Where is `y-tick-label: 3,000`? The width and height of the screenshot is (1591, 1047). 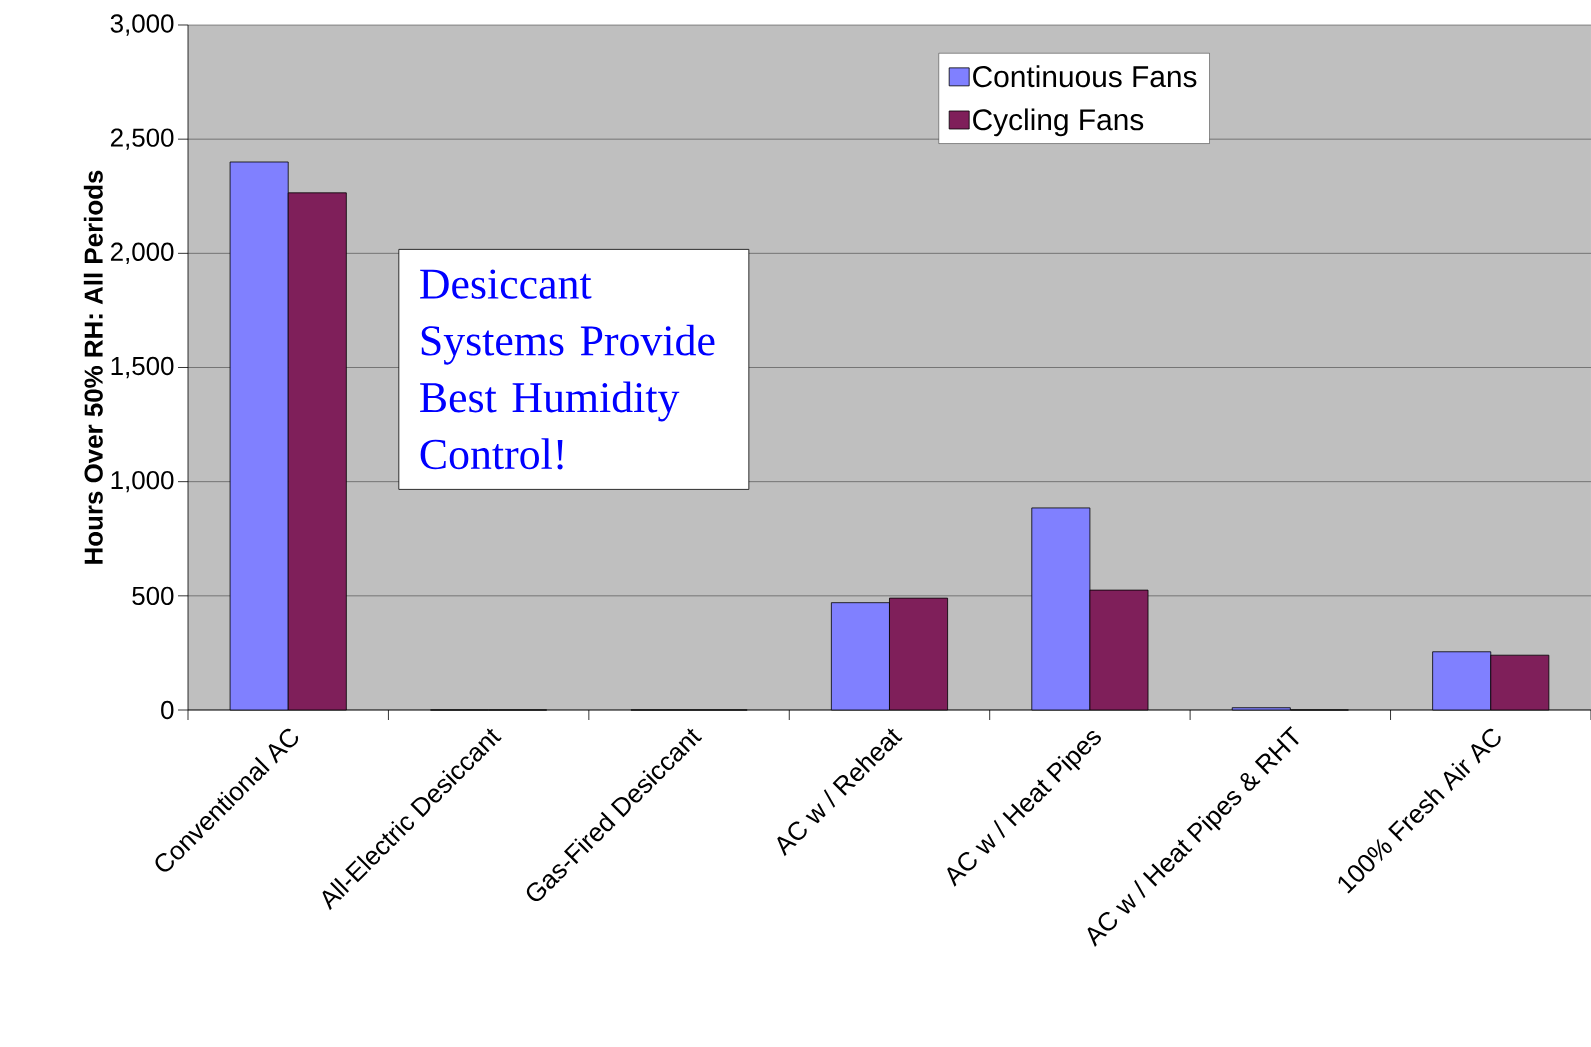
y-tick-label: 3,000 is located at coordinates (142, 25).